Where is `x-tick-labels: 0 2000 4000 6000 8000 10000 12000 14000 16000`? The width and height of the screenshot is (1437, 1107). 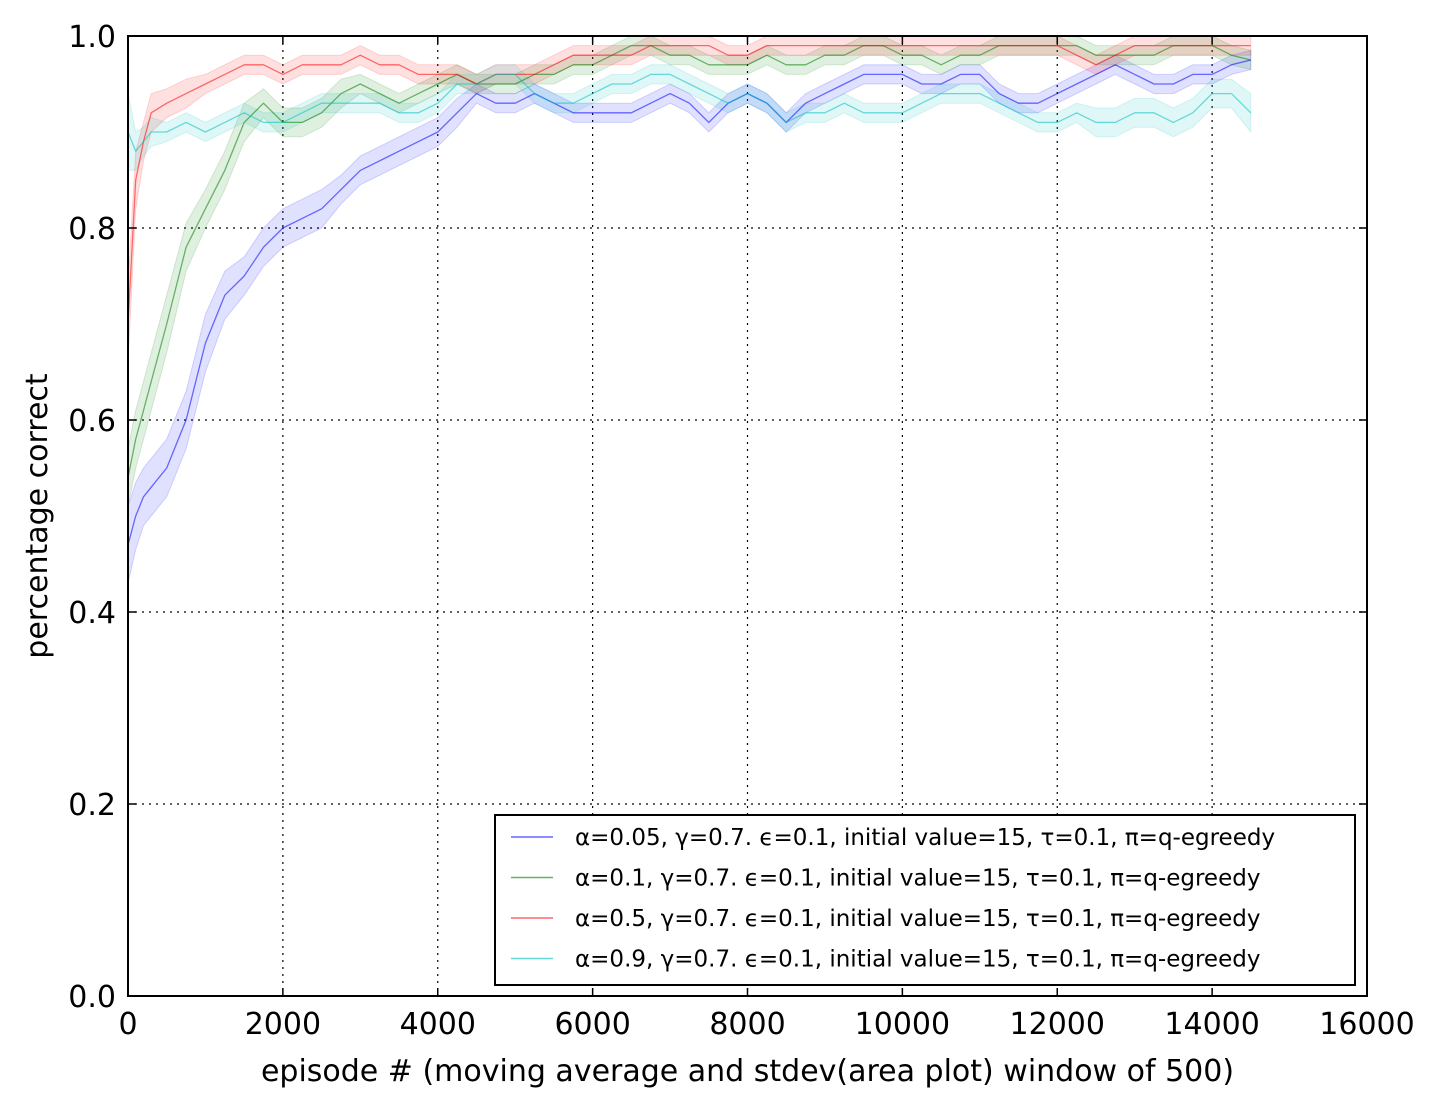 x-tick-labels: 0 2000 4000 6000 8000 10000 12000 14000 16000 is located at coordinates (766, 1024).